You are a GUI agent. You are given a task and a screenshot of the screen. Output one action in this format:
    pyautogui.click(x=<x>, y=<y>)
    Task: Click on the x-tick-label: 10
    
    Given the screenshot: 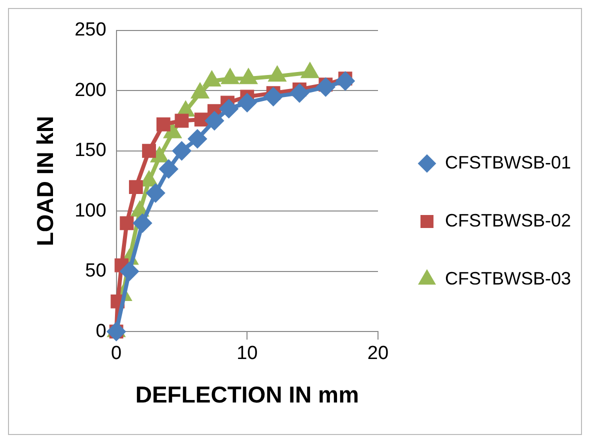 What is the action you would take?
    pyautogui.click(x=247, y=353)
    